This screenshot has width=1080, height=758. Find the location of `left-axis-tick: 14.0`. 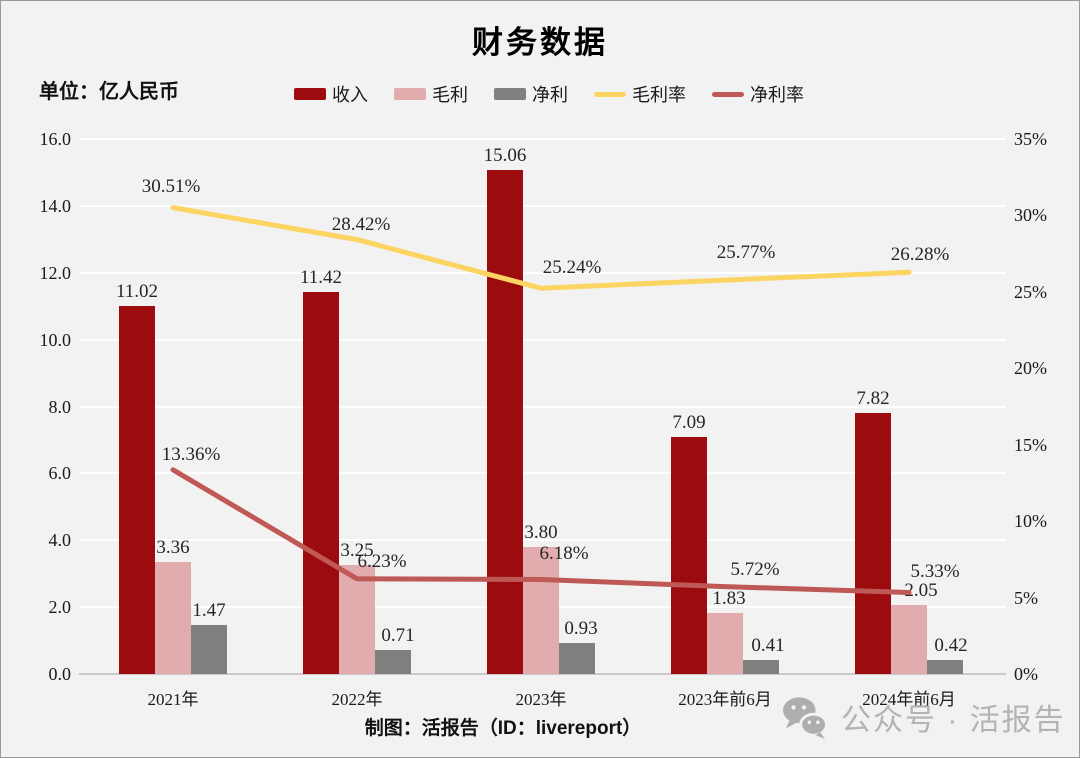

left-axis-tick: 14.0 is located at coordinates (55, 205).